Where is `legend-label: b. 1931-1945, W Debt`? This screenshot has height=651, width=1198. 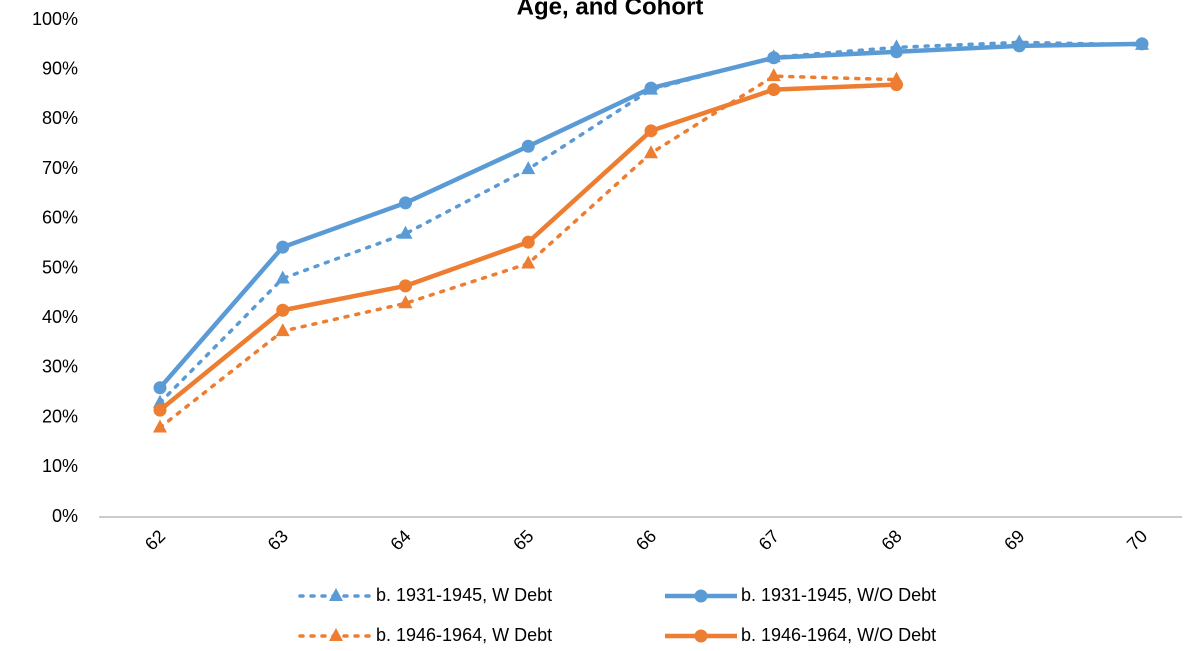
legend-label: b. 1931-1945, W Debt is located at coordinates (464, 595).